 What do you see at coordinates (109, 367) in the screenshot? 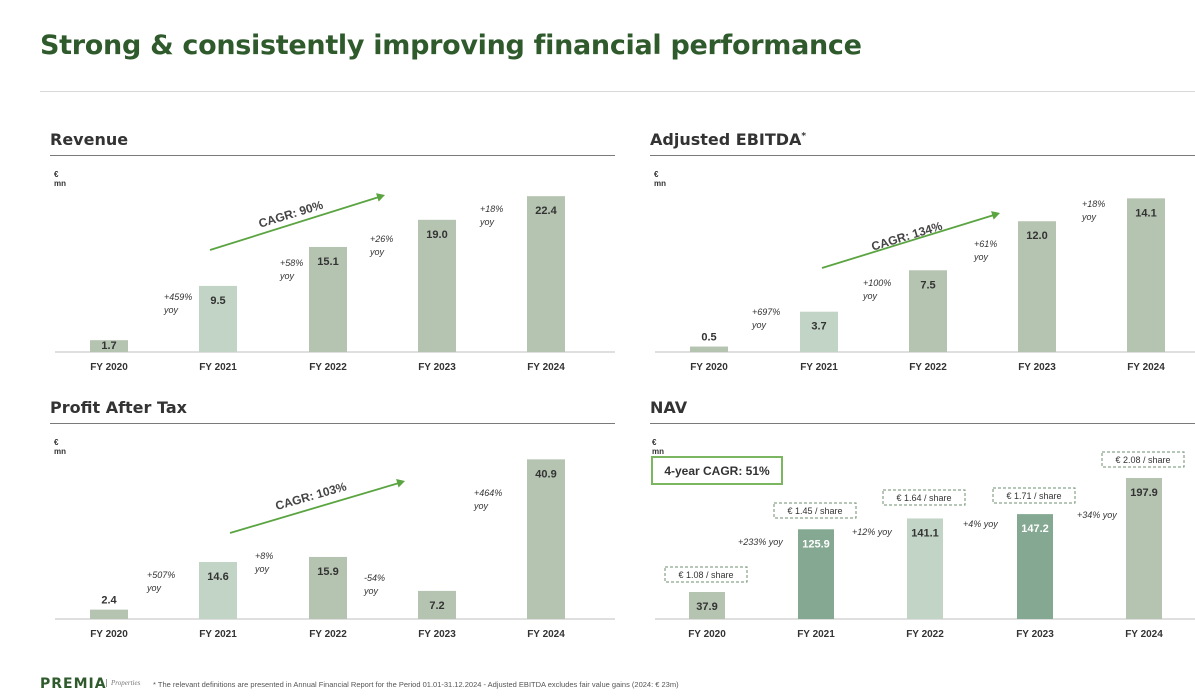
I see `revenue-category-label: FY 2020` at bounding box center [109, 367].